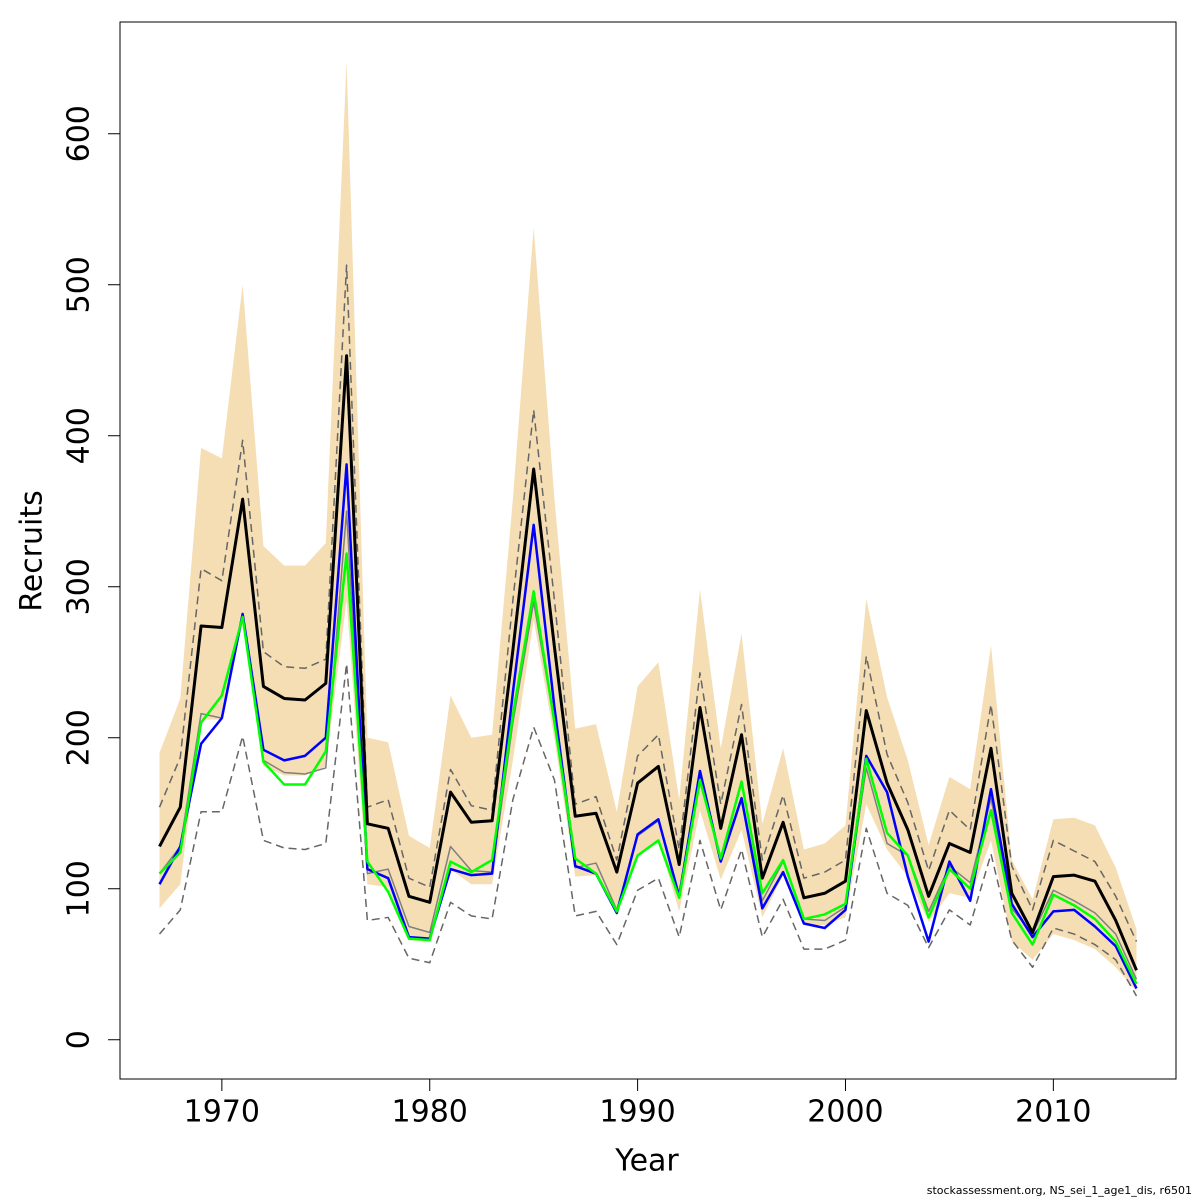 This screenshot has width=1200, height=1204. Describe the element at coordinates (79, 737) in the screenshot. I see `y-tick-label: 200` at that location.